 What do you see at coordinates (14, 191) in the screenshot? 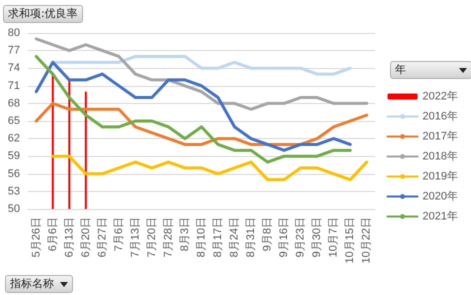
I see `y-tick-label: 53` at bounding box center [14, 191].